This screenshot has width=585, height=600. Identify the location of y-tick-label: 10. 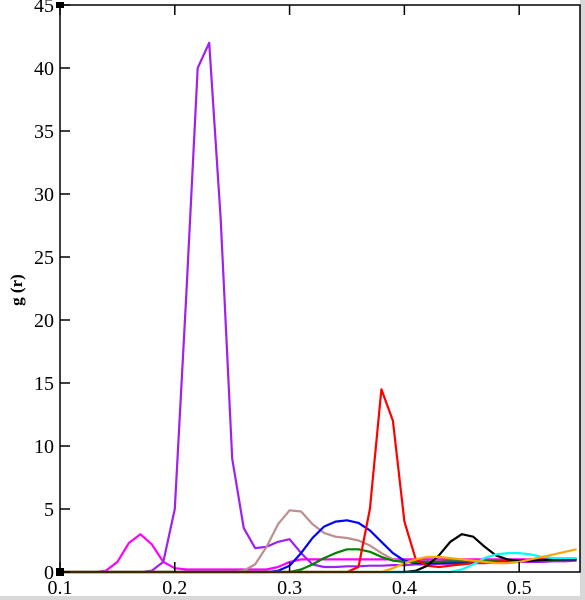
(44, 447).